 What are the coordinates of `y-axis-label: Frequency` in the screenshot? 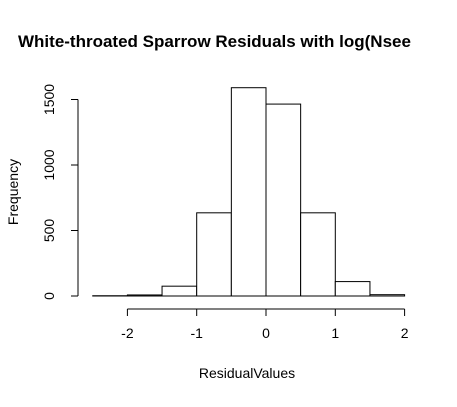 It's located at (13, 192).